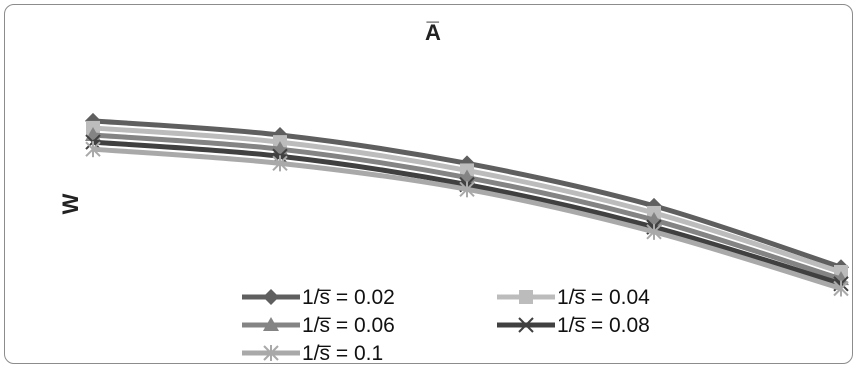 The width and height of the screenshot is (857, 368). I want to click on legend-item-3: 1/s̅ = 0.06, so click(318, 325).